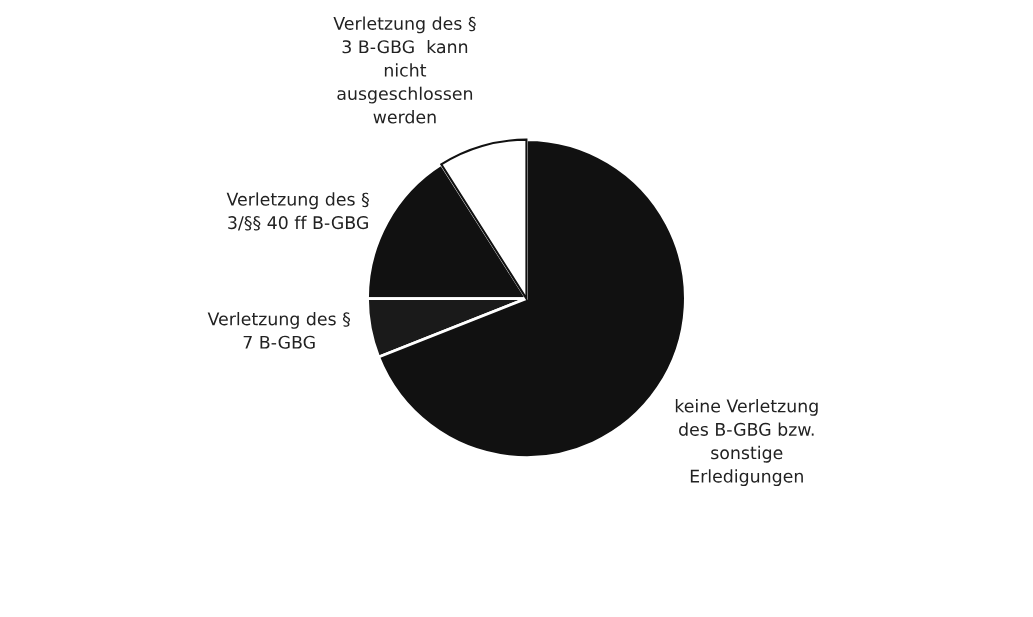 The width and height of the screenshot is (1033, 617). What do you see at coordinates (297, 211) in the screenshot?
I see `slice-label: Verletzung des § 3/§§ 40 ff B-GBG` at bounding box center [297, 211].